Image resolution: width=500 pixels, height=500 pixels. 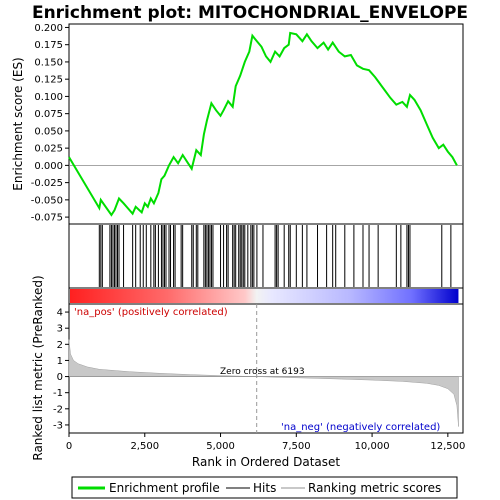 What do you see at coordinates (48, 114) in the screenshot?
I see `es-y-tick-label: 0.075` at bounding box center [48, 114].